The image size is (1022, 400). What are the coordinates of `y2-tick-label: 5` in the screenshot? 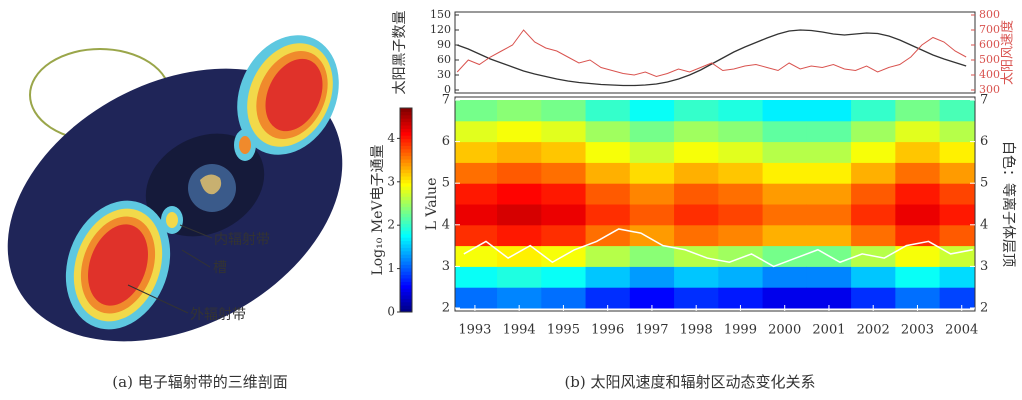 It's located at (984, 183).